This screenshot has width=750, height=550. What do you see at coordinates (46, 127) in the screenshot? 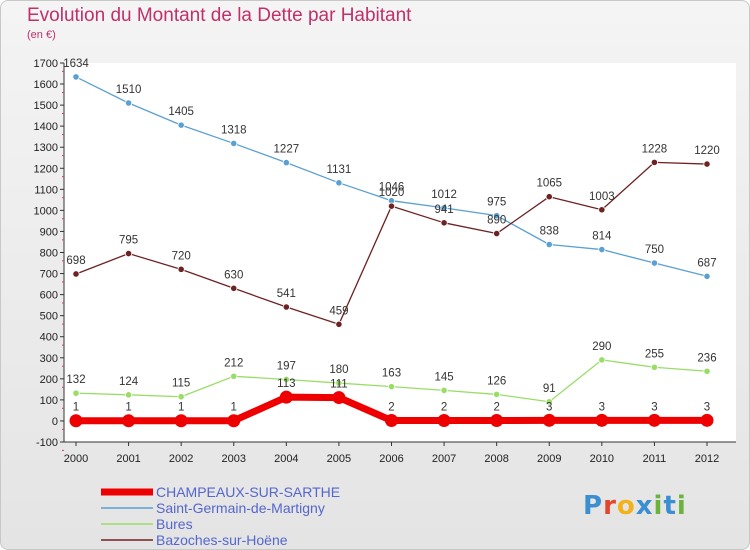
I see `y-tick-label: 1400` at bounding box center [46, 127].